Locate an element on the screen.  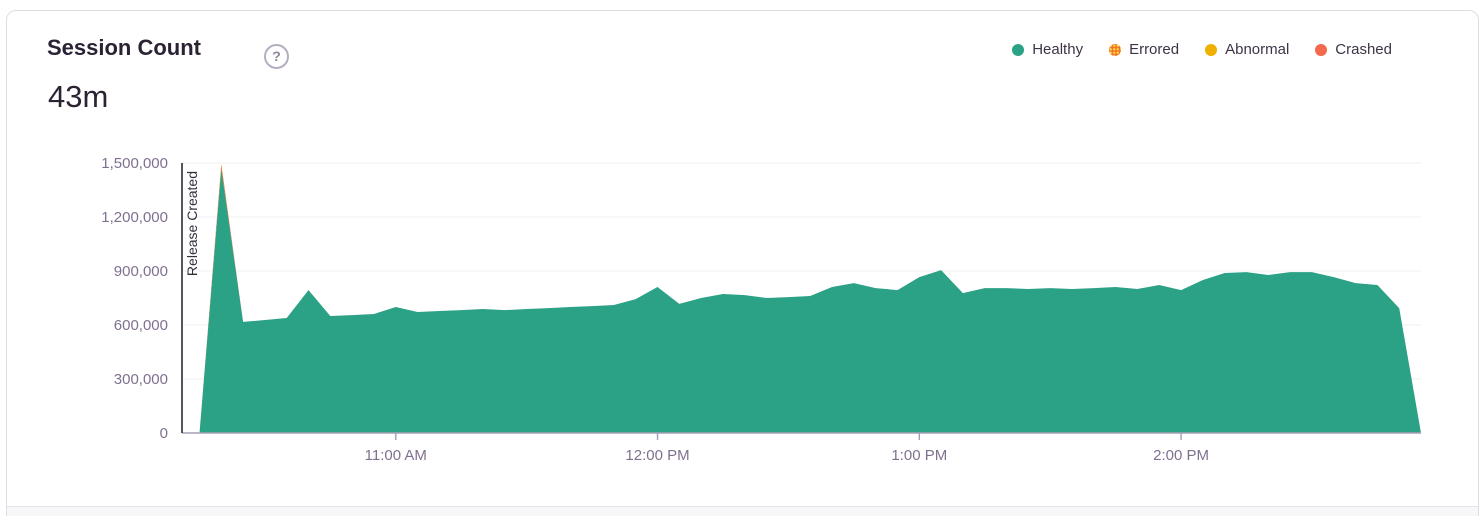
chart-legend: Healthy Errored Abnormal Crashed is located at coordinates (1202, 49).